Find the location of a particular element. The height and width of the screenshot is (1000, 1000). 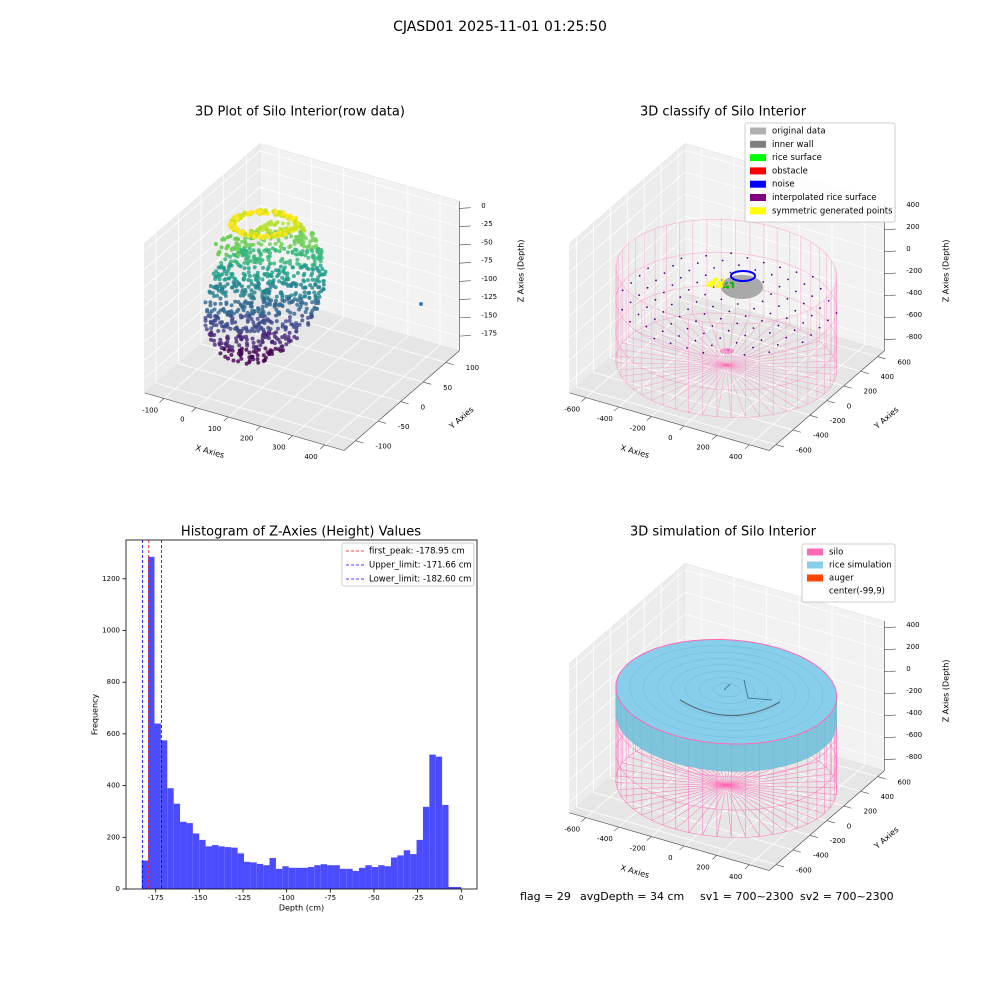

auger is located at coordinates (748, 690).